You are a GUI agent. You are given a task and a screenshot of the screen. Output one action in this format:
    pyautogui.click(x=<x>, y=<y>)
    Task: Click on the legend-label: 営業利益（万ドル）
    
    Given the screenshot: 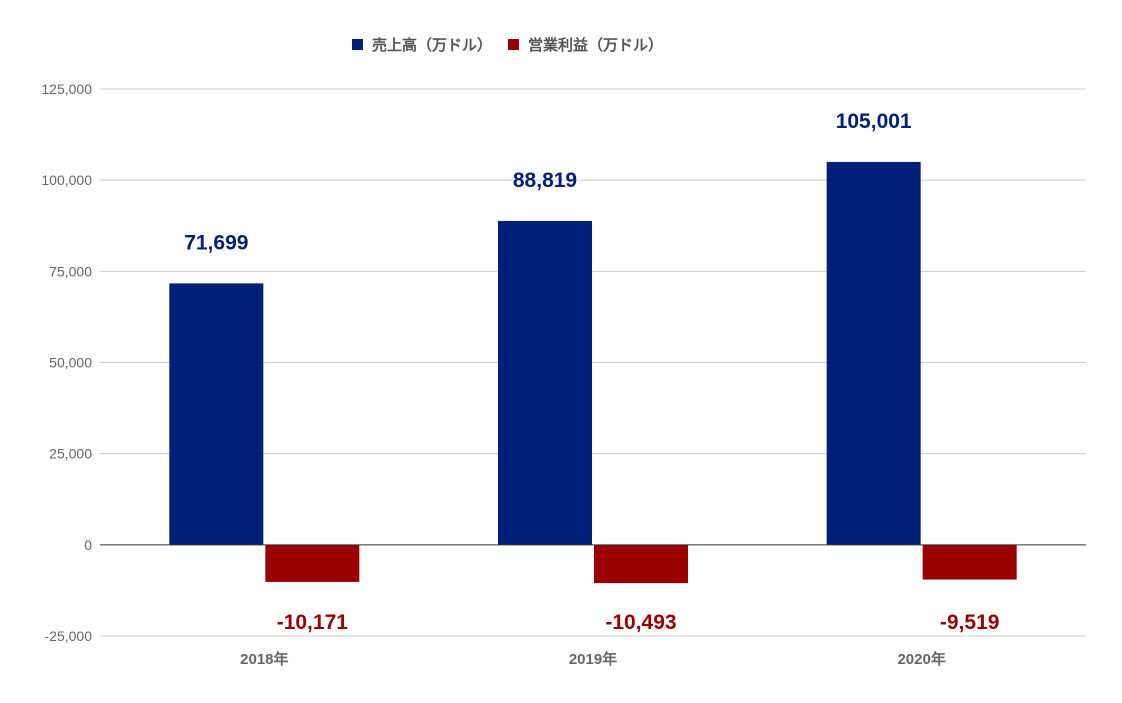 What is the action you would take?
    pyautogui.click(x=595, y=45)
    